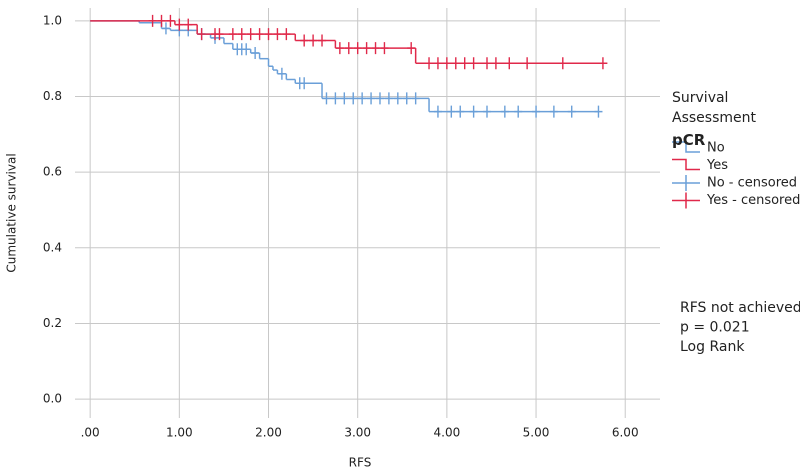 This screenshot has height=472, width=800. What do you see at coordinates (712, 347) in the screenshot?
I see `annotation: Log Rank` at bounding box center [712, 347].